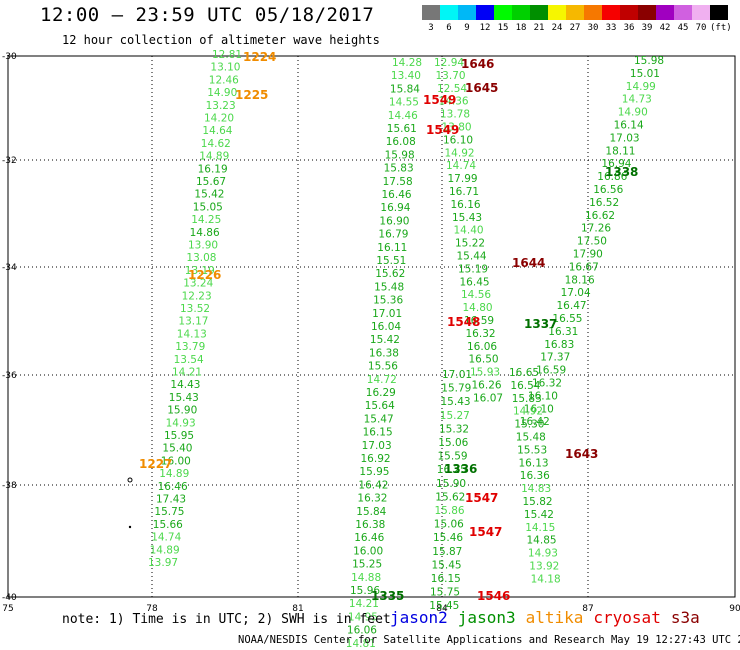 This screenshot has width=740, height=650. I want to click on legend-label: 36, so click(629, 28).